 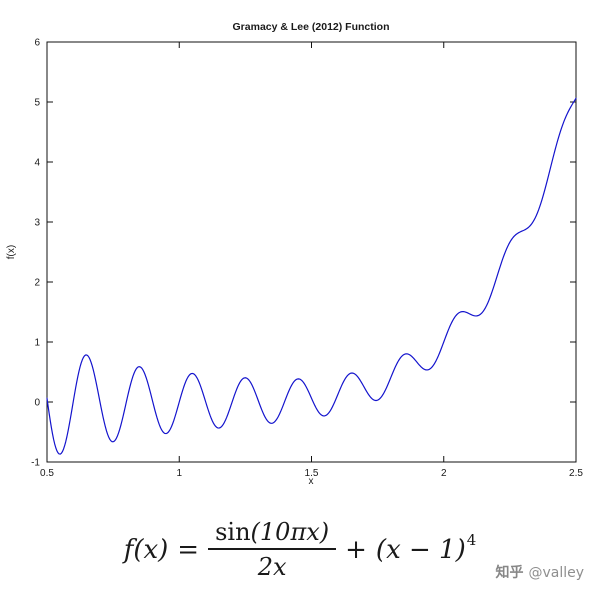 What do you see at coordinates (311, 27) in the screenshot?
I see `plot-title: Gramacy & Lee (2012) Function` at bounding box center [311, 27].